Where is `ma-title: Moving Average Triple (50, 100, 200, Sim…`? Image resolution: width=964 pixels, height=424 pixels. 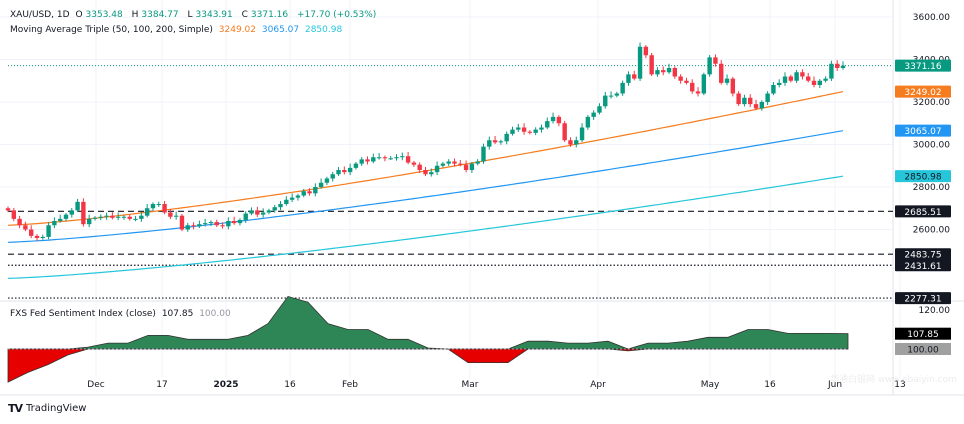
ma-title: Moving Average Triple (50, 100, 200, Sim… is located at coordinates (111, 30).